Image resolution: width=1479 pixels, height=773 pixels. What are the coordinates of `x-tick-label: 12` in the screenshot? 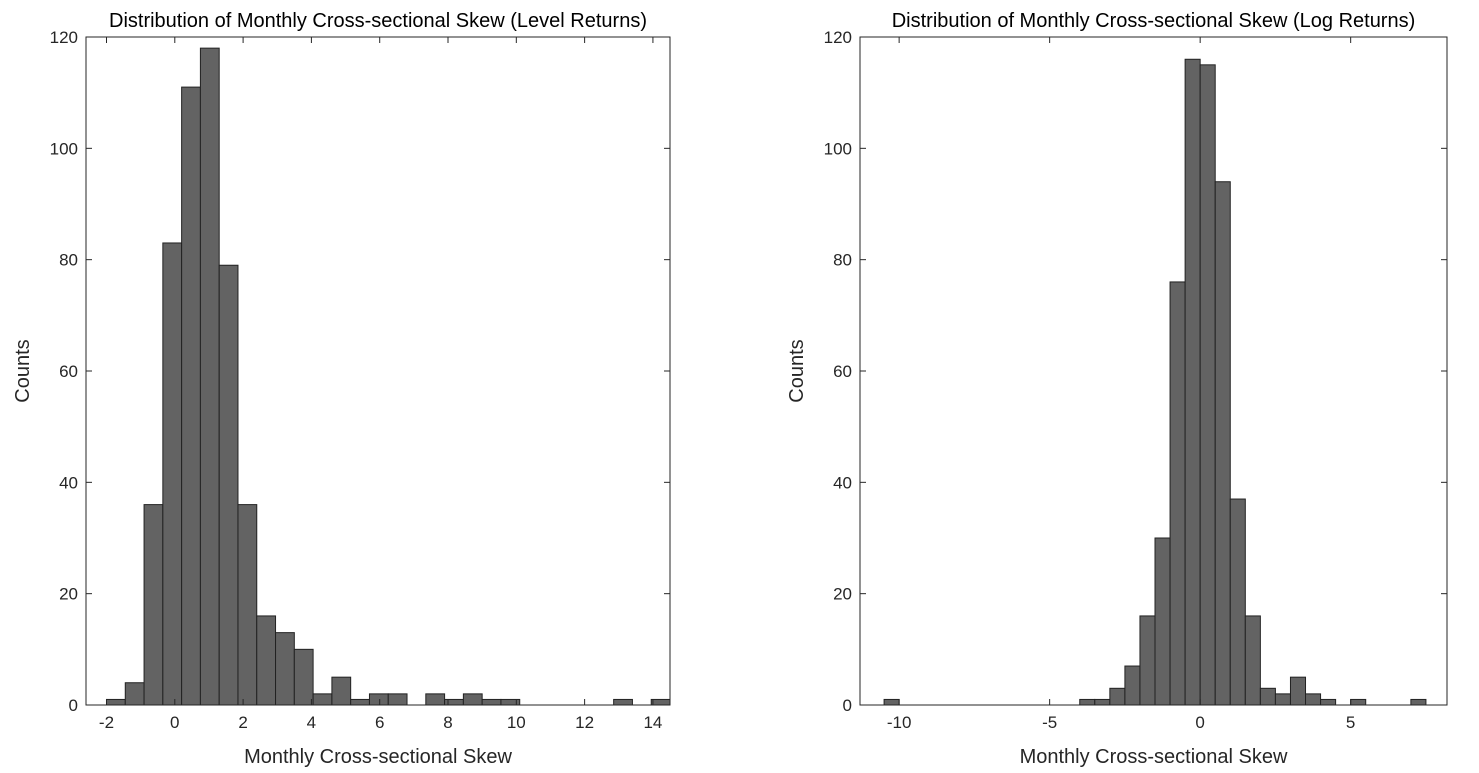 It's located at (584, 722).